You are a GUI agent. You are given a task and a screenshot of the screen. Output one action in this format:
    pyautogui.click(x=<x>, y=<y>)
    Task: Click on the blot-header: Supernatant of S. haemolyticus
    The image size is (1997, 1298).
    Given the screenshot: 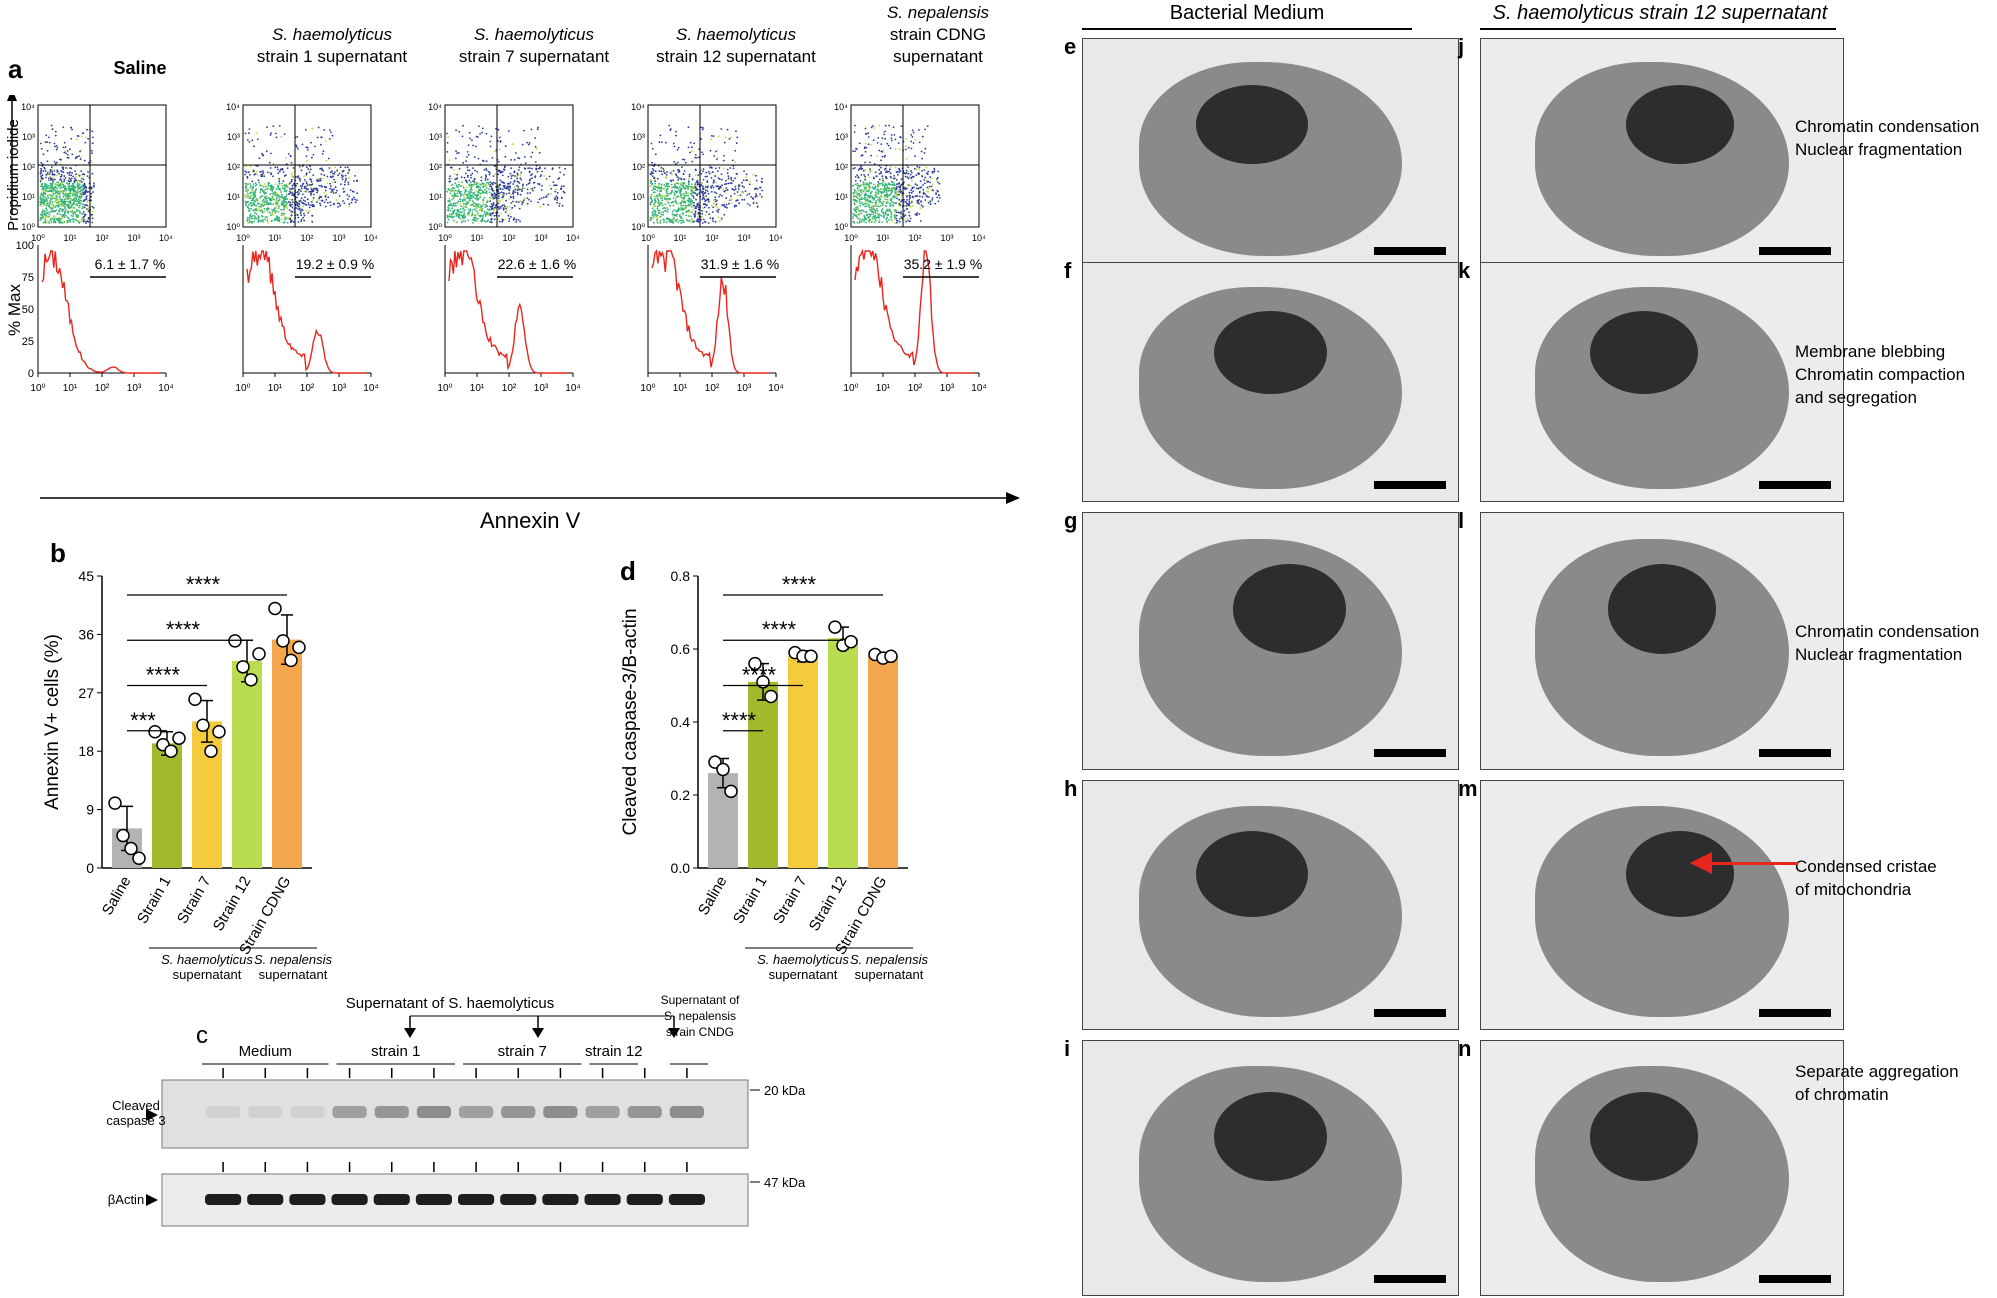 What is the action you would take?
    pyautogui.click(x=450, y=1003)
    